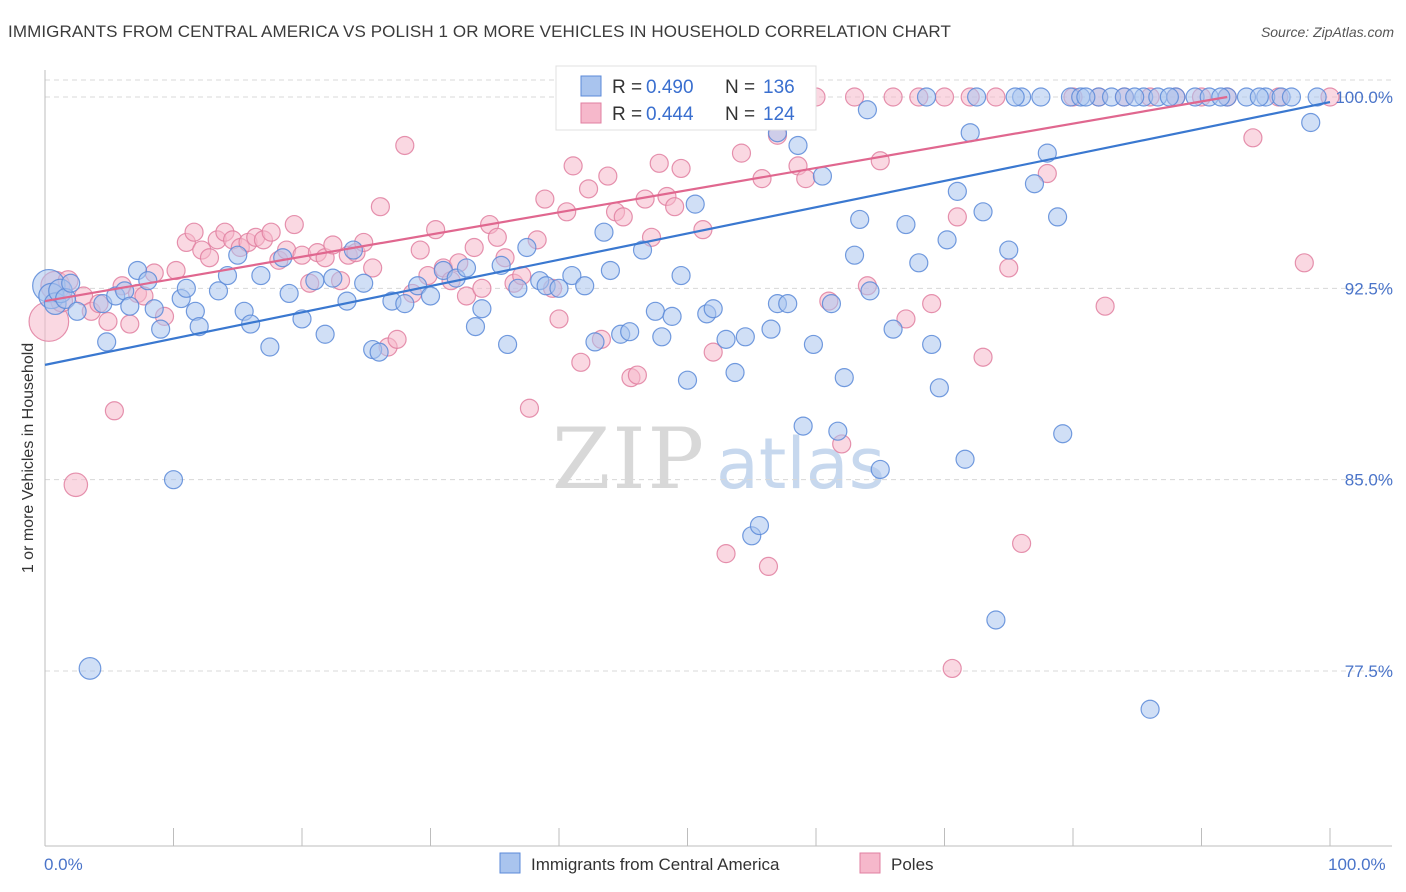 This screenshot has width=1406, height=892. Describe the element at coordinates (687, 837) in the screenshot. I see `x-tick-marks` at that location.